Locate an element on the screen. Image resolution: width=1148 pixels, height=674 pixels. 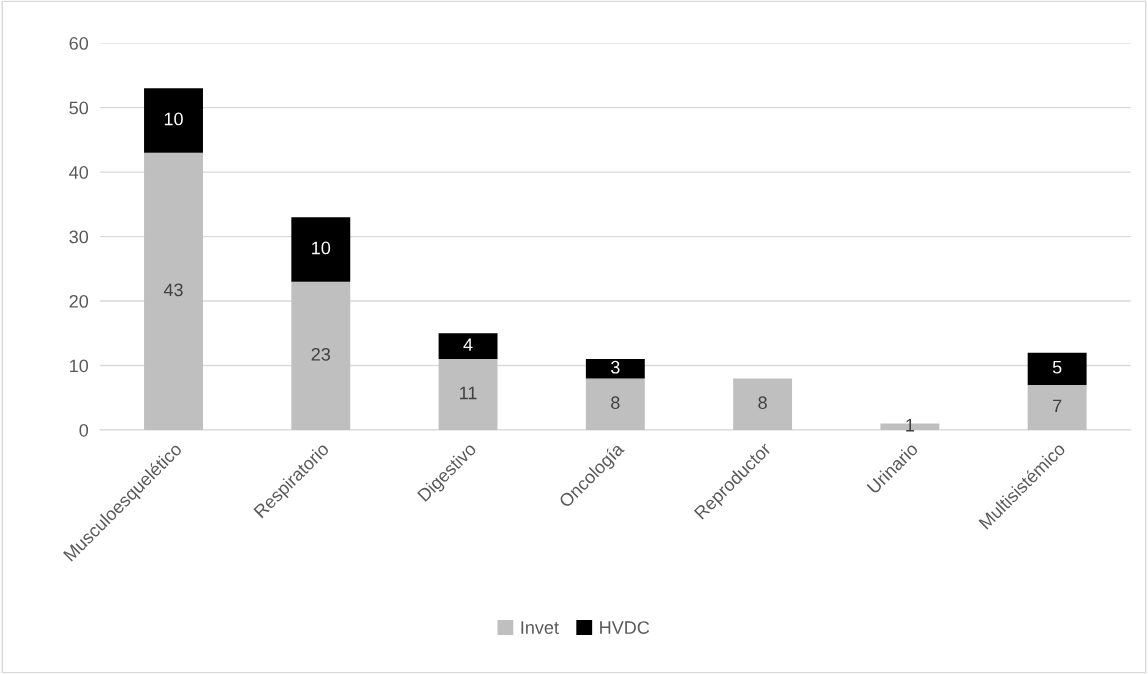
y-tick-label: 60 is located at coordinates (79, 43).